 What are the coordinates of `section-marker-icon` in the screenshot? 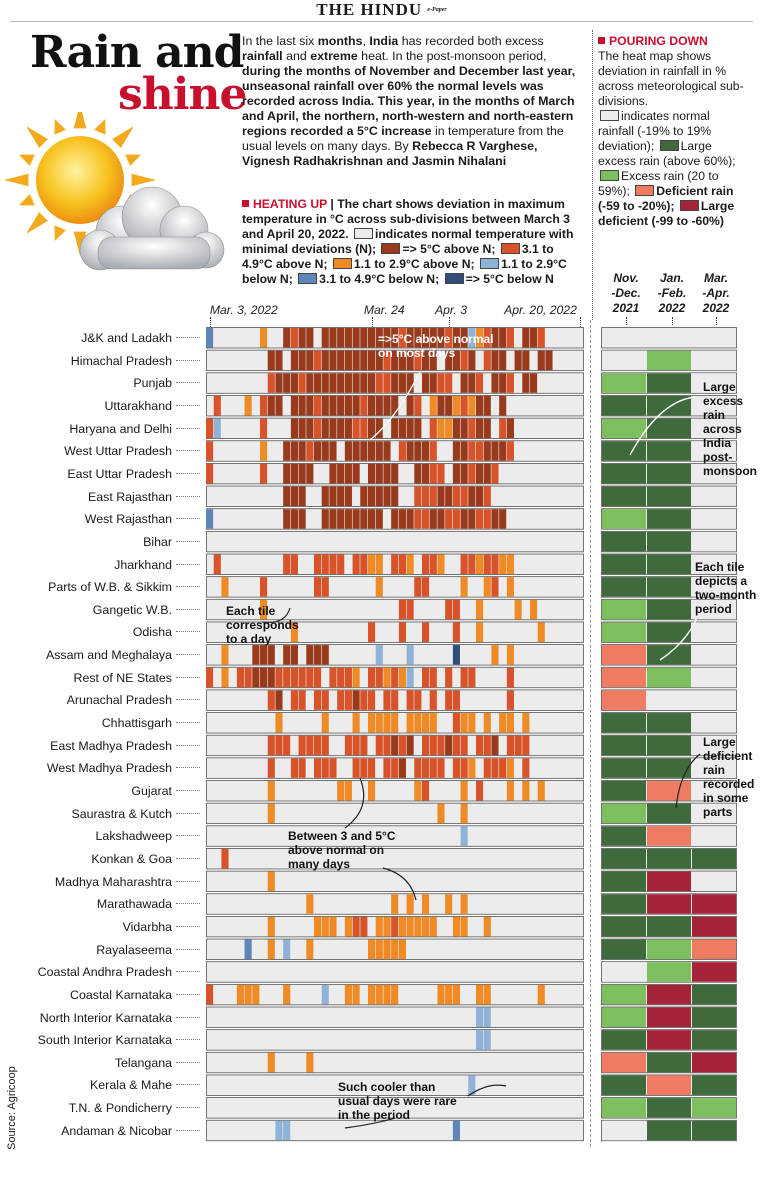 It's located at (601, 40).